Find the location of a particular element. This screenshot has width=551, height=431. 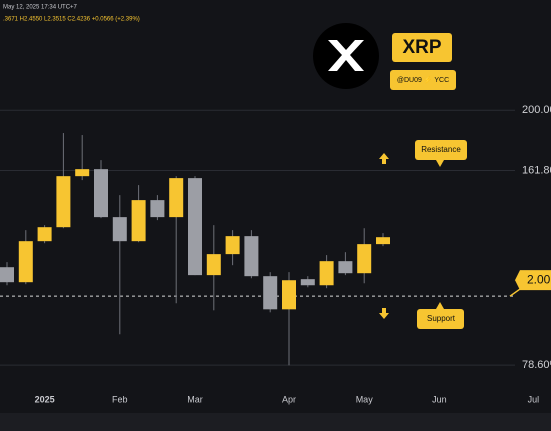

x-tick-label: May is located at coordinates (365, 399).